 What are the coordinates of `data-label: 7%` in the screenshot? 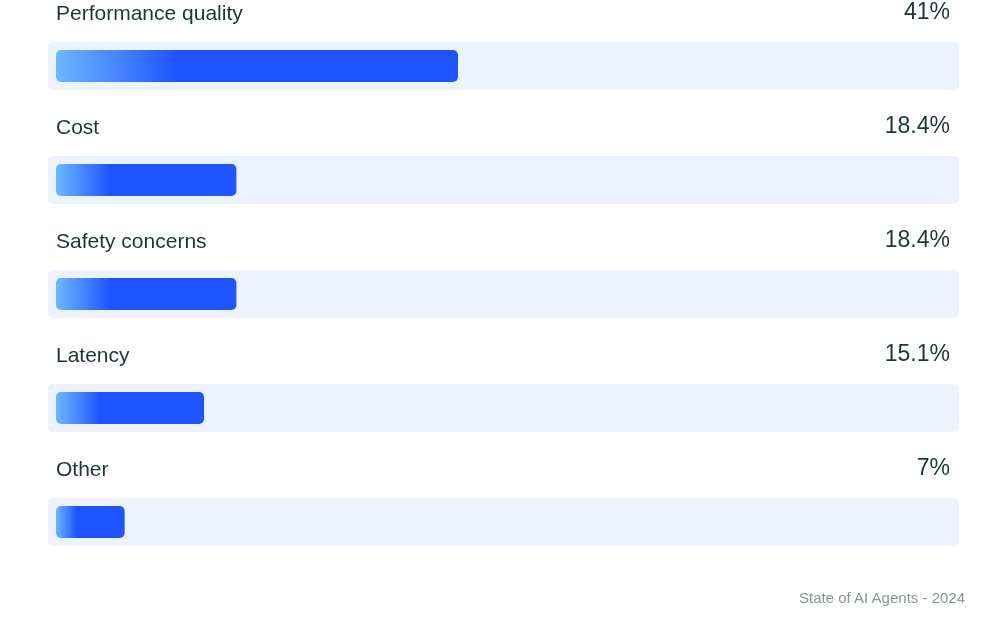 It's located at (933, 467).